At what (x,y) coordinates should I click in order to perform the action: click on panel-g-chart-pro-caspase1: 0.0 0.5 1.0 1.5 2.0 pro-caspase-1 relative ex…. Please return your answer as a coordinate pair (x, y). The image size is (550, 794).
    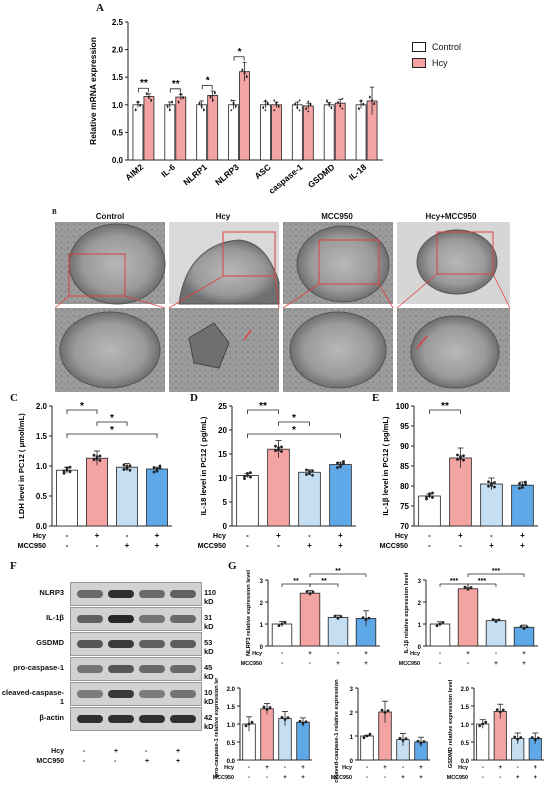
    Looking at the image, I should click on (262, 729).